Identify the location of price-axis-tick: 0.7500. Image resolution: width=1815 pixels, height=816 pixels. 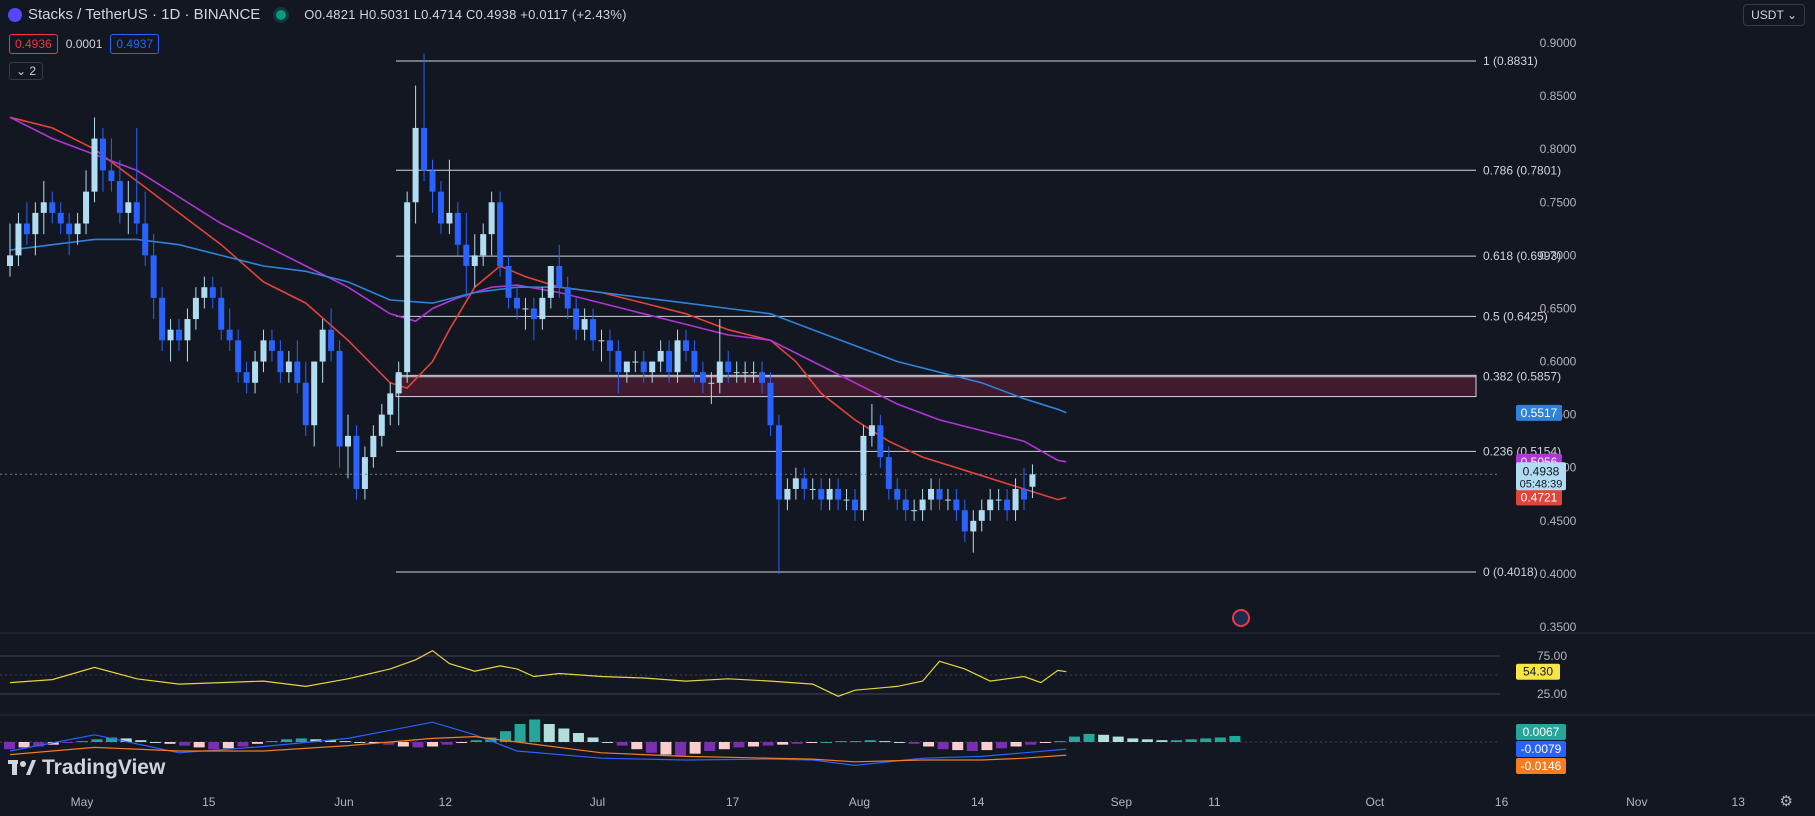
(1558, 202).